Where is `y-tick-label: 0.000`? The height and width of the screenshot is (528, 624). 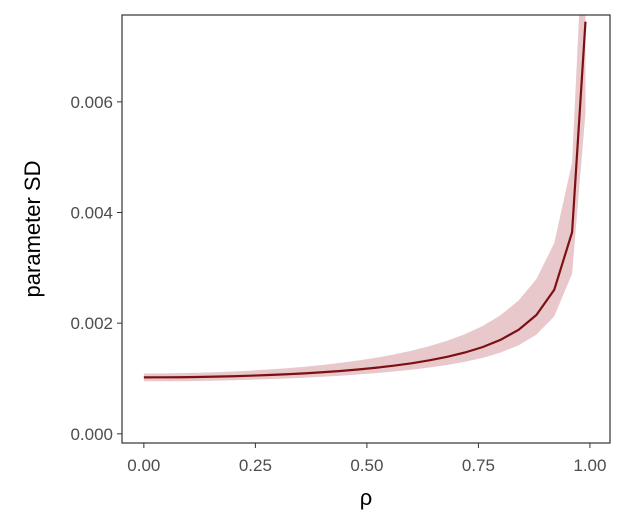 y-tick-label: 0.000 is located at coordinates (91, 434).